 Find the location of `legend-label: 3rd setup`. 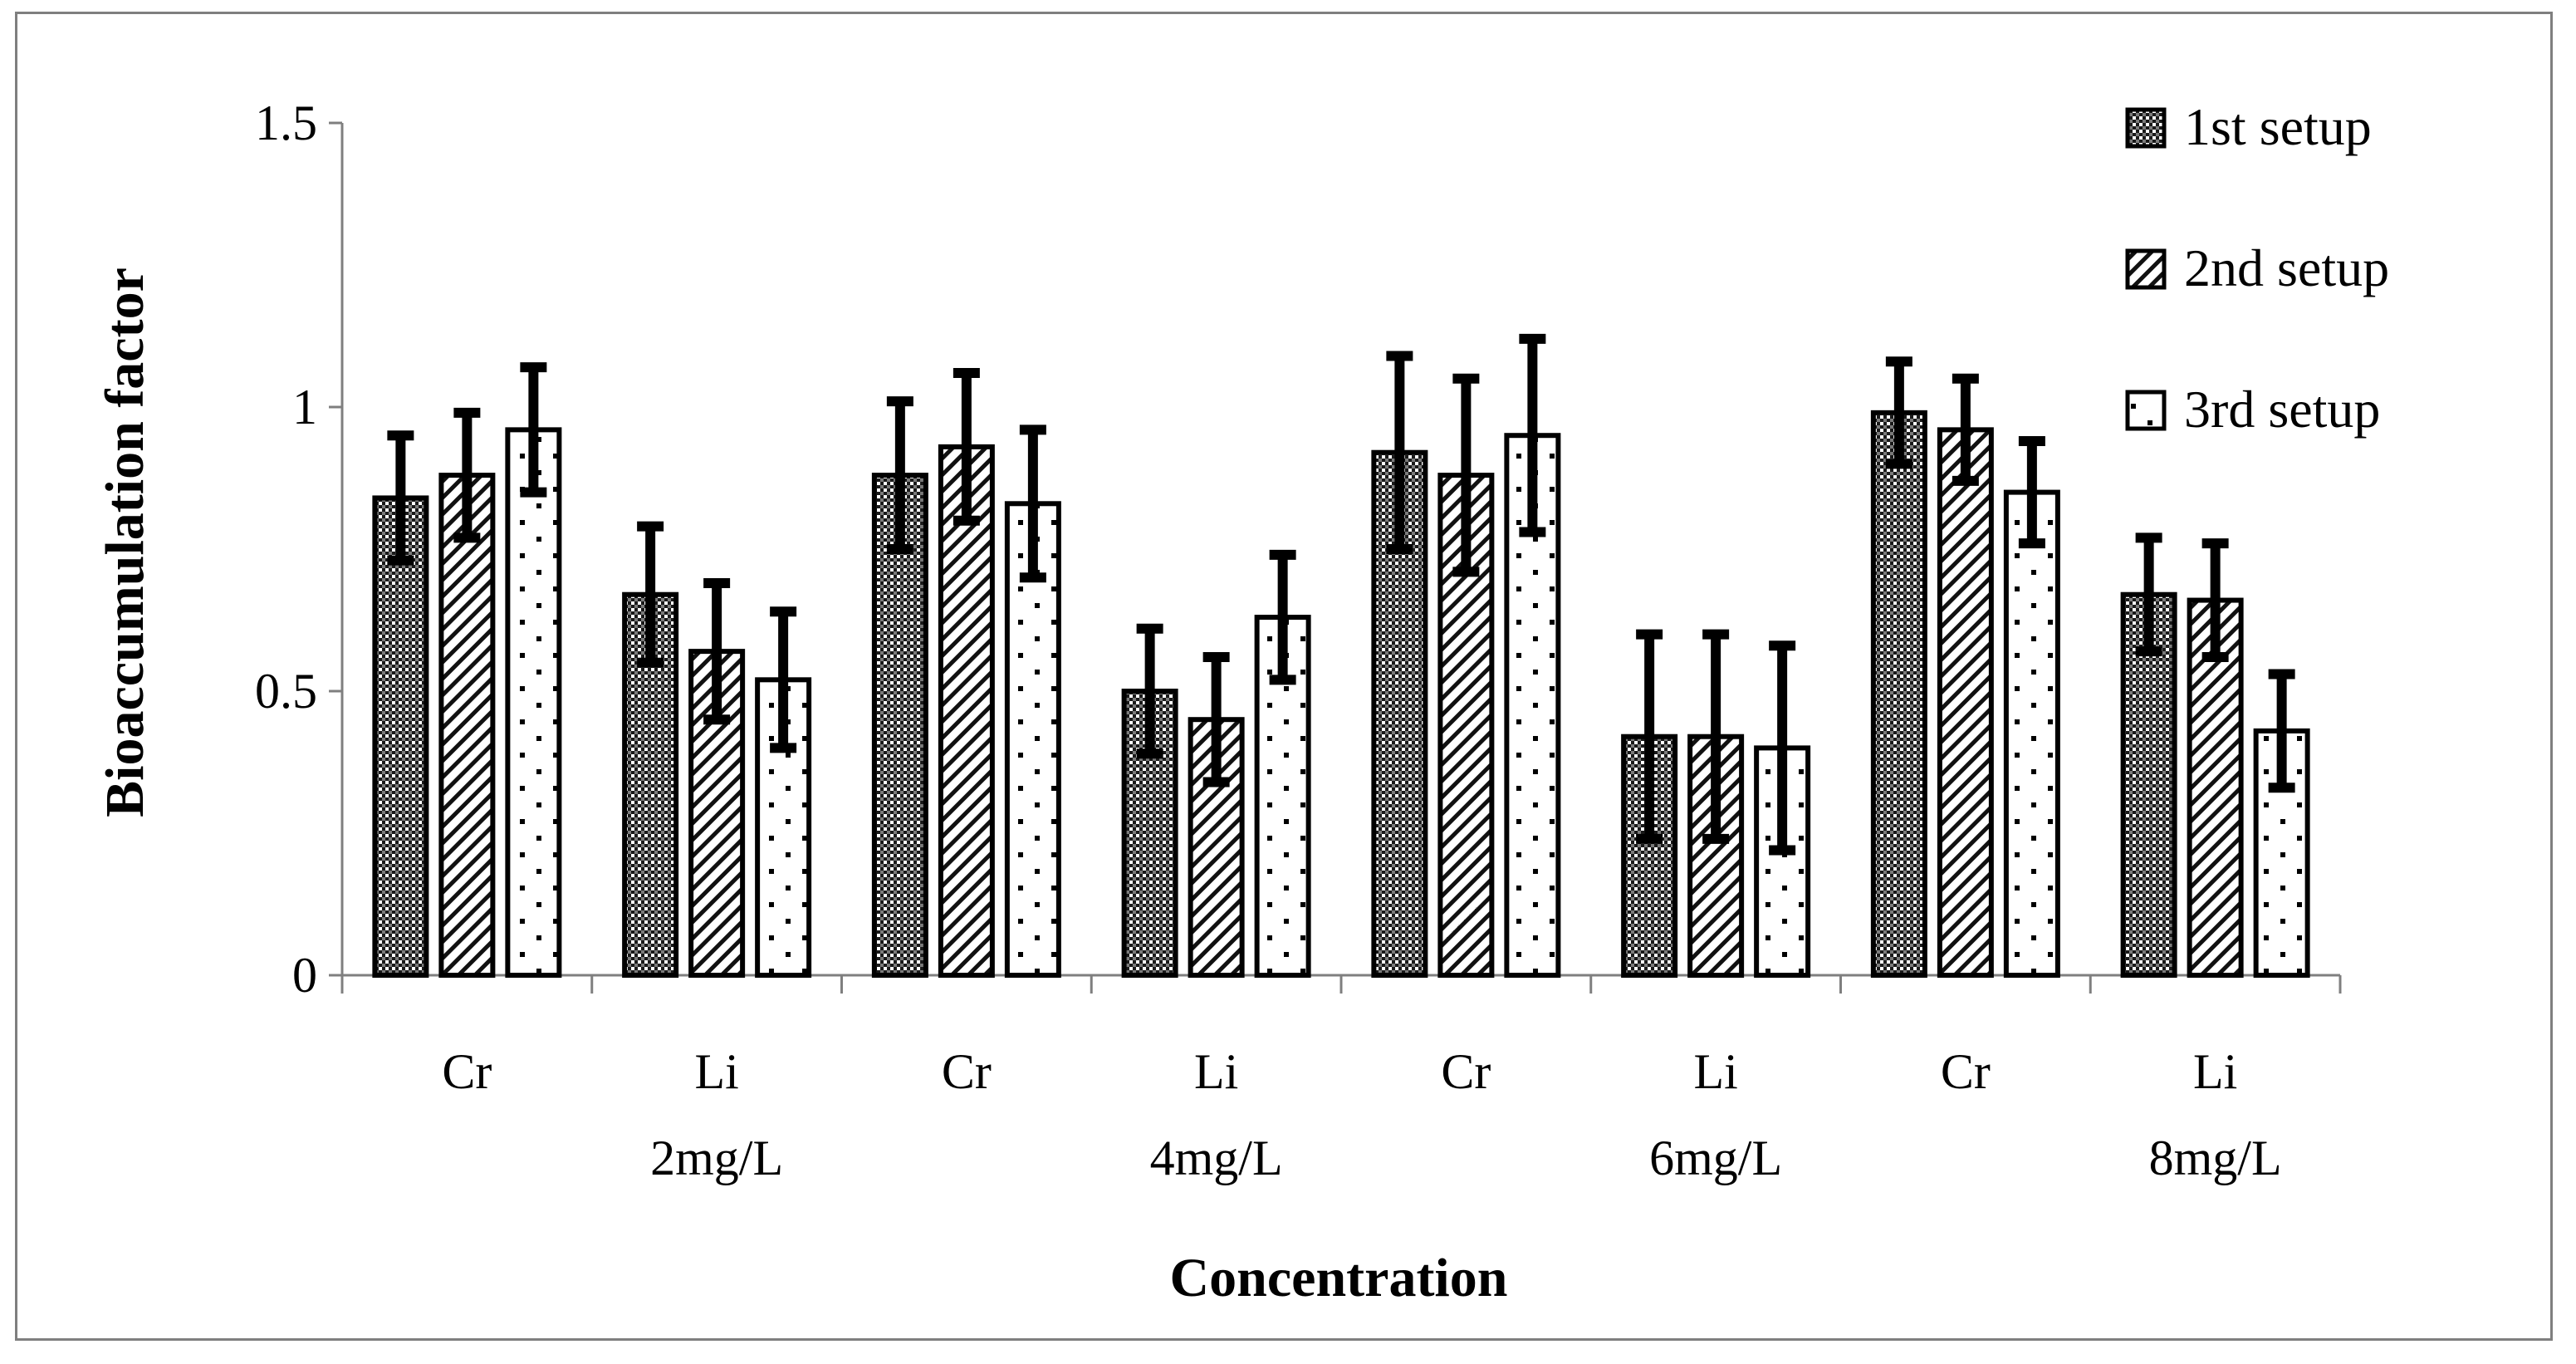

legend-label: 3rd setup is located at coordinates (2282, 410).